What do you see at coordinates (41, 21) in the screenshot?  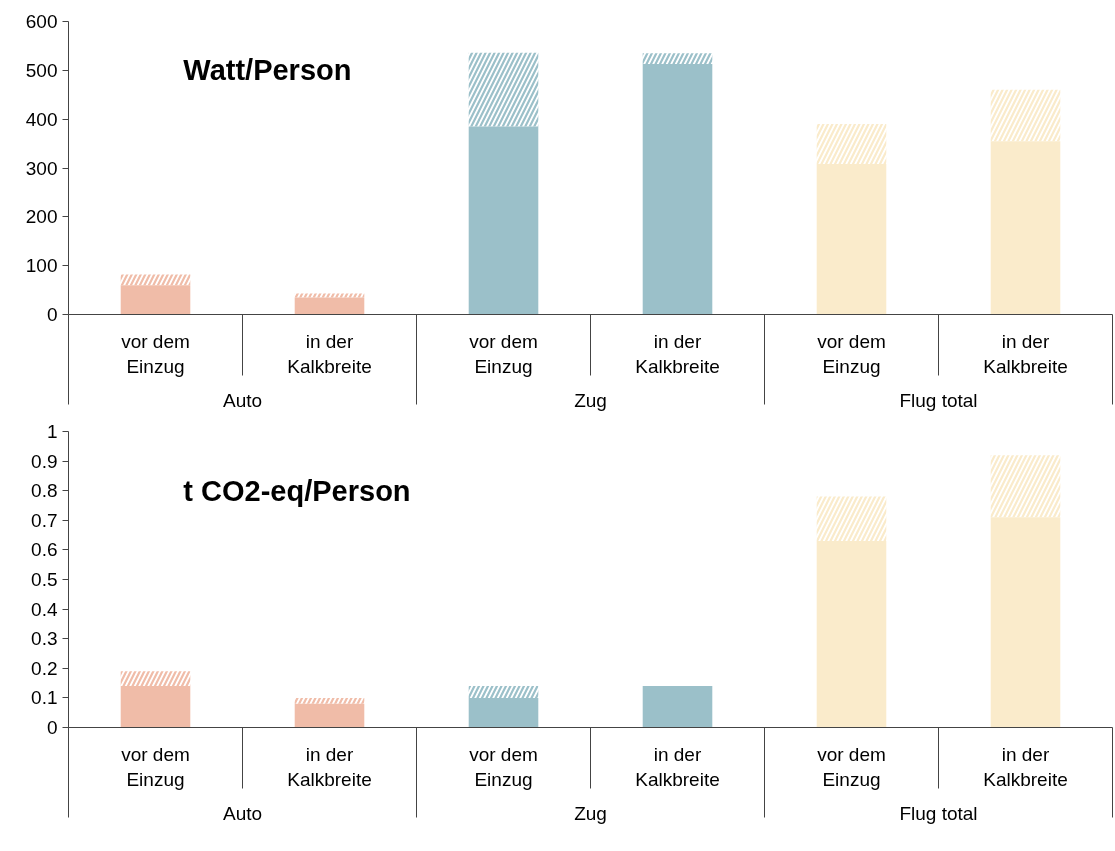 I see `y-tick-label: 600` at bounding box center [41, 21].